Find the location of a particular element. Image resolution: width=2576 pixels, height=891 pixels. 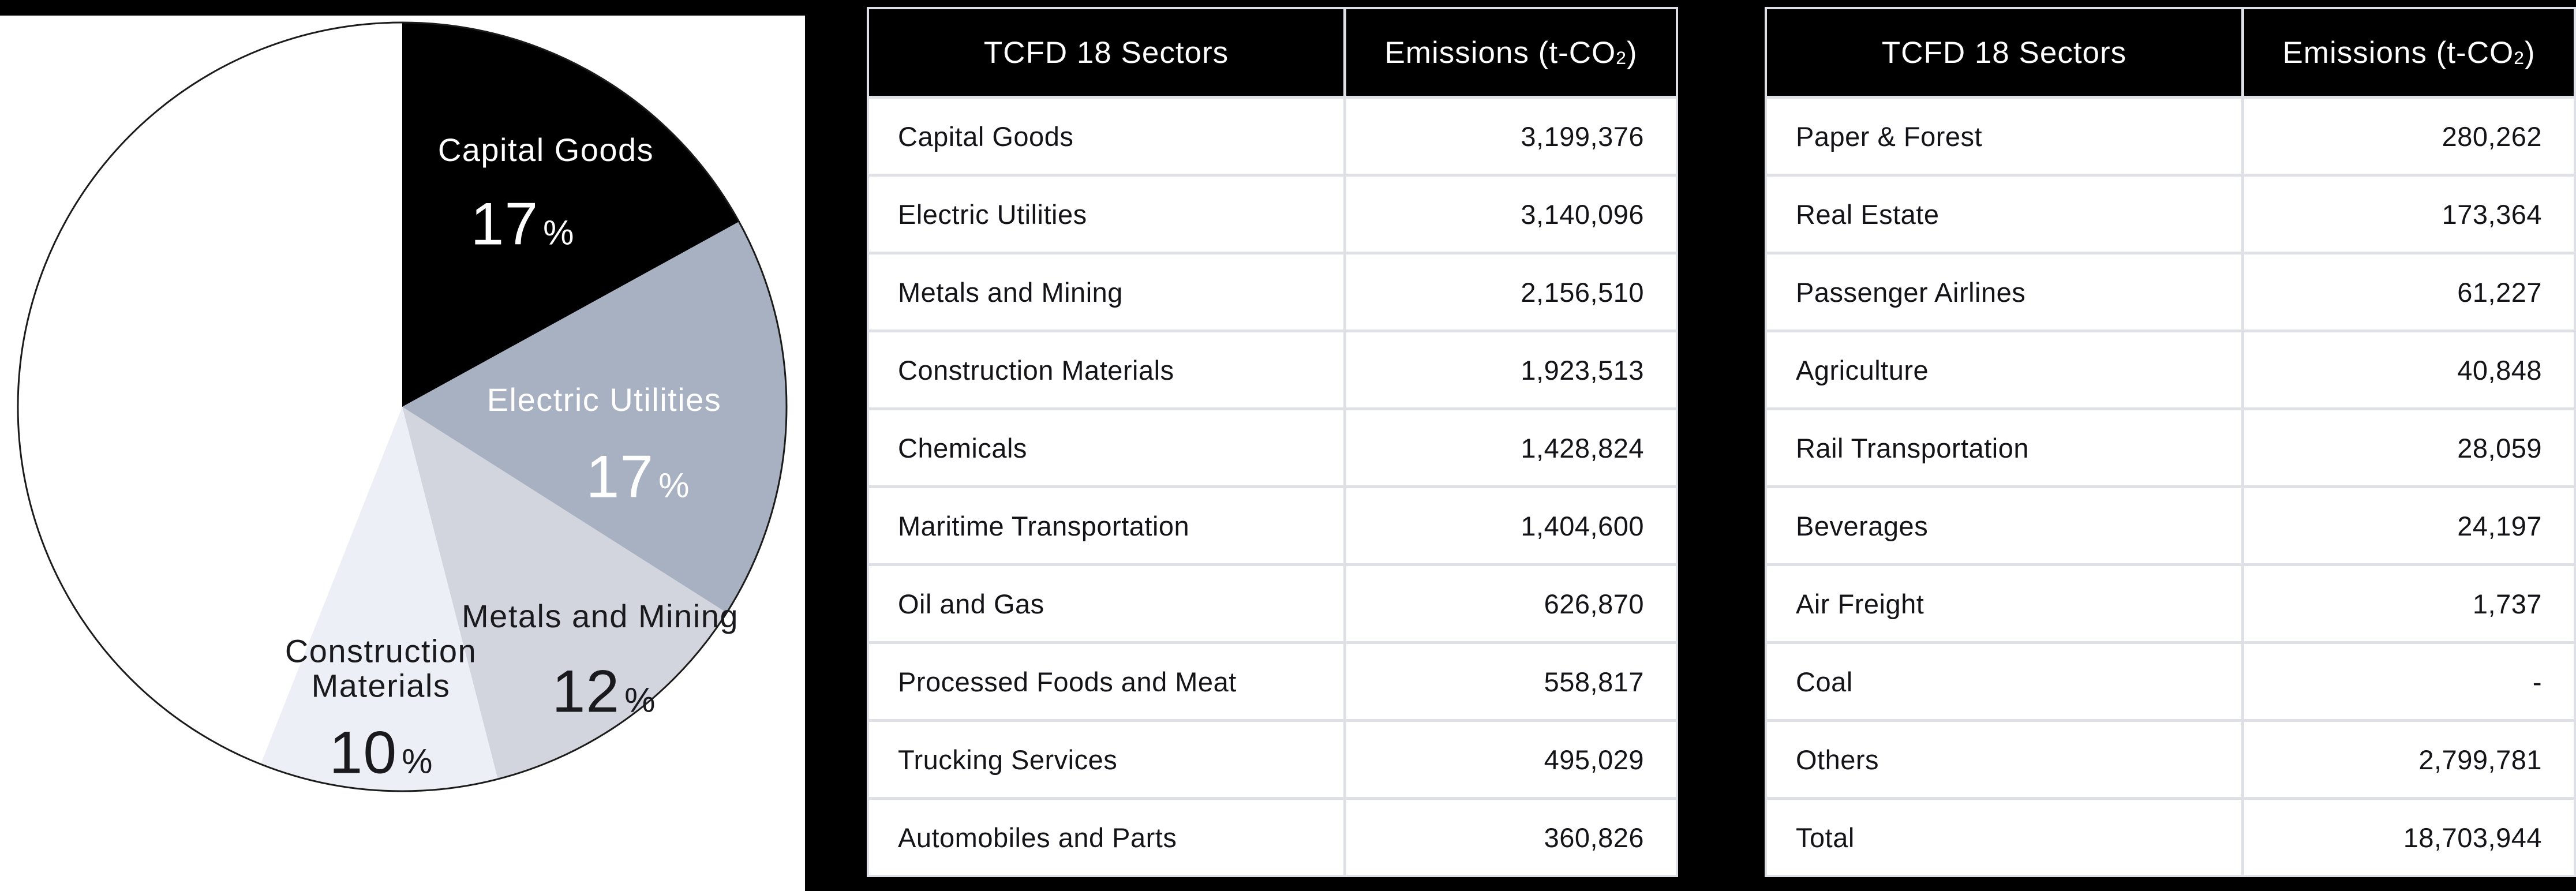

table-row-value-cell: 1,404,600 is located at coordinates (1511, 526).